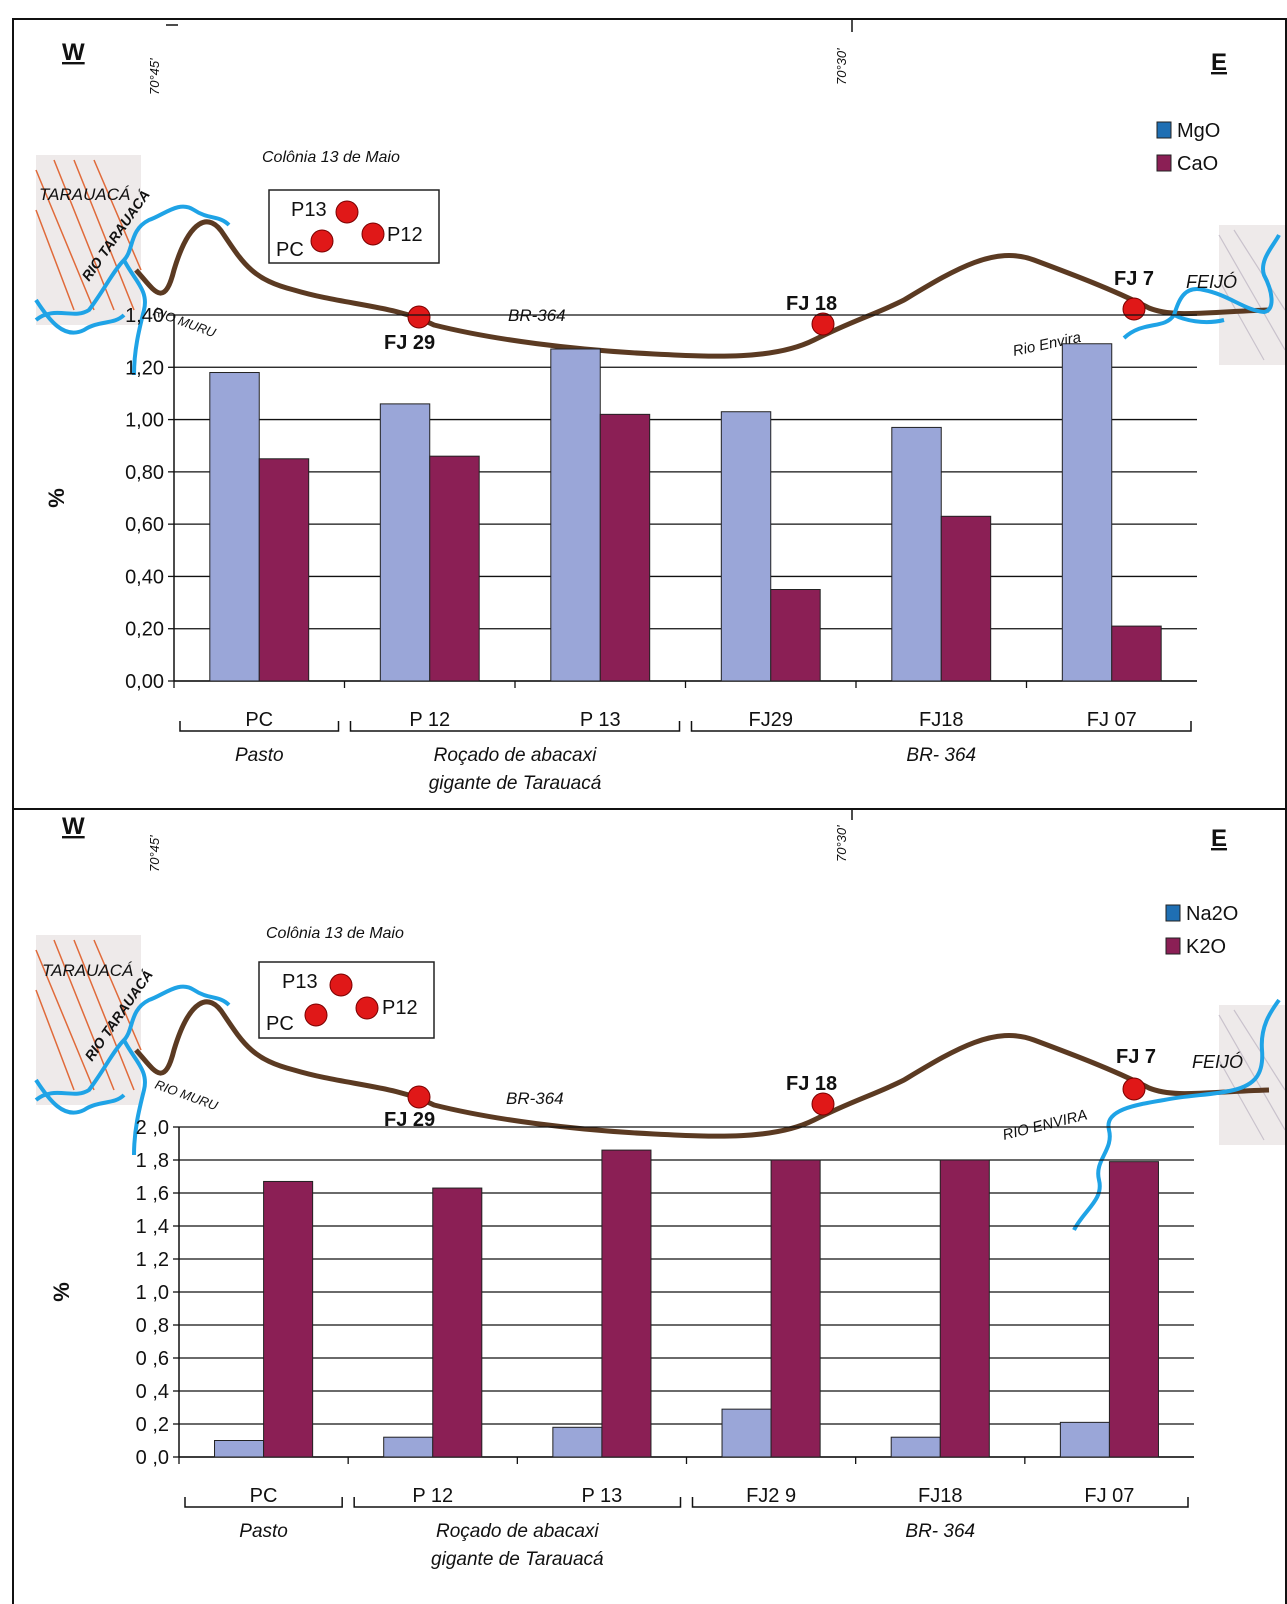 Image resolution: width=1287 pixels, height=1604 pixels. Describe the element at coordinates (940, 1531) in the screenshot. I see `group-label: BR- 364` at that location.